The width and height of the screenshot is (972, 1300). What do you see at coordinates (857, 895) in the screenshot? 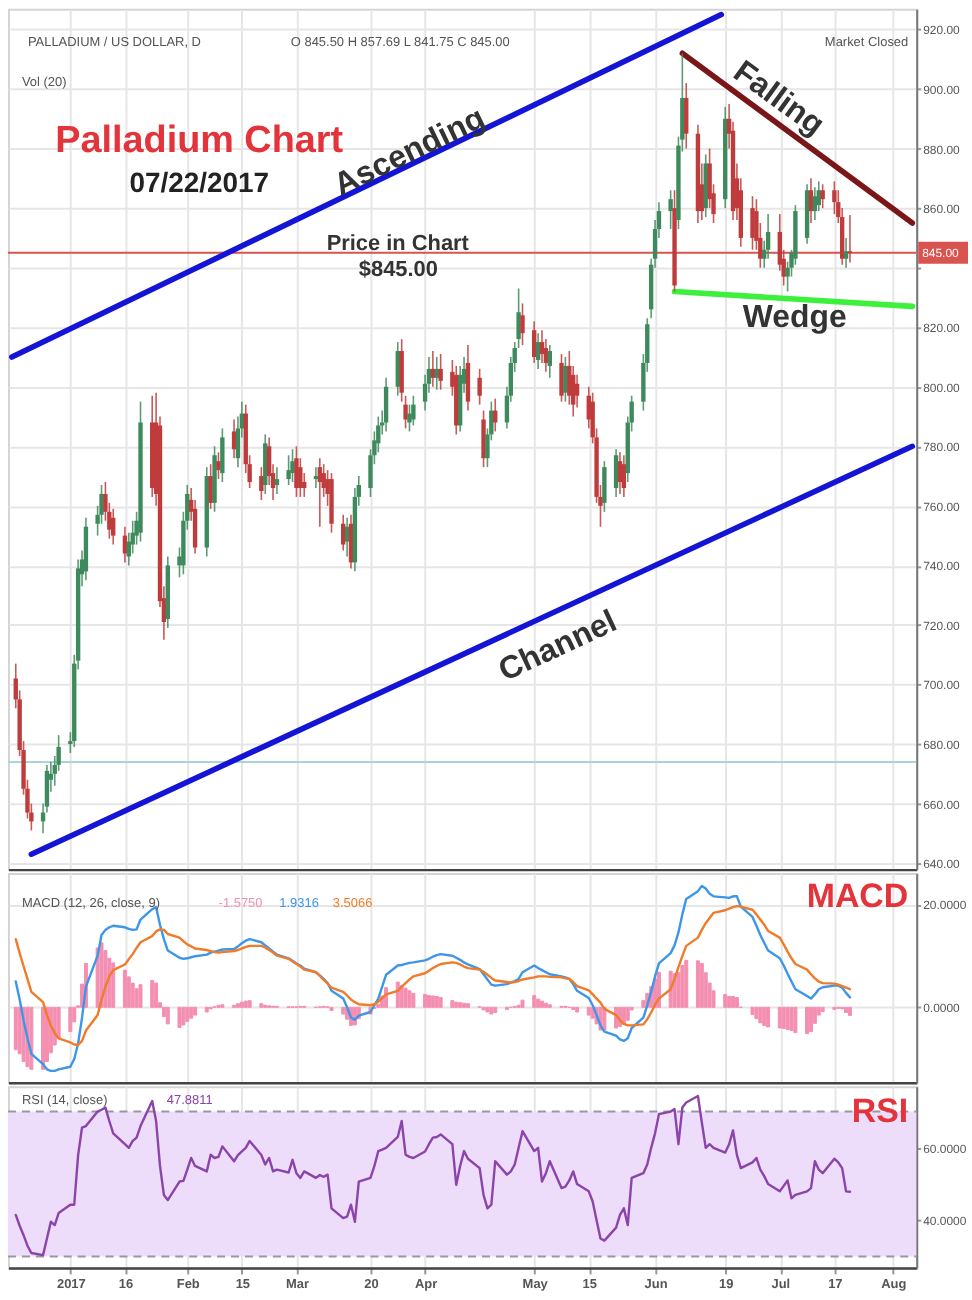
I see `chart-title: MACD` at bounding box center [857, 895].